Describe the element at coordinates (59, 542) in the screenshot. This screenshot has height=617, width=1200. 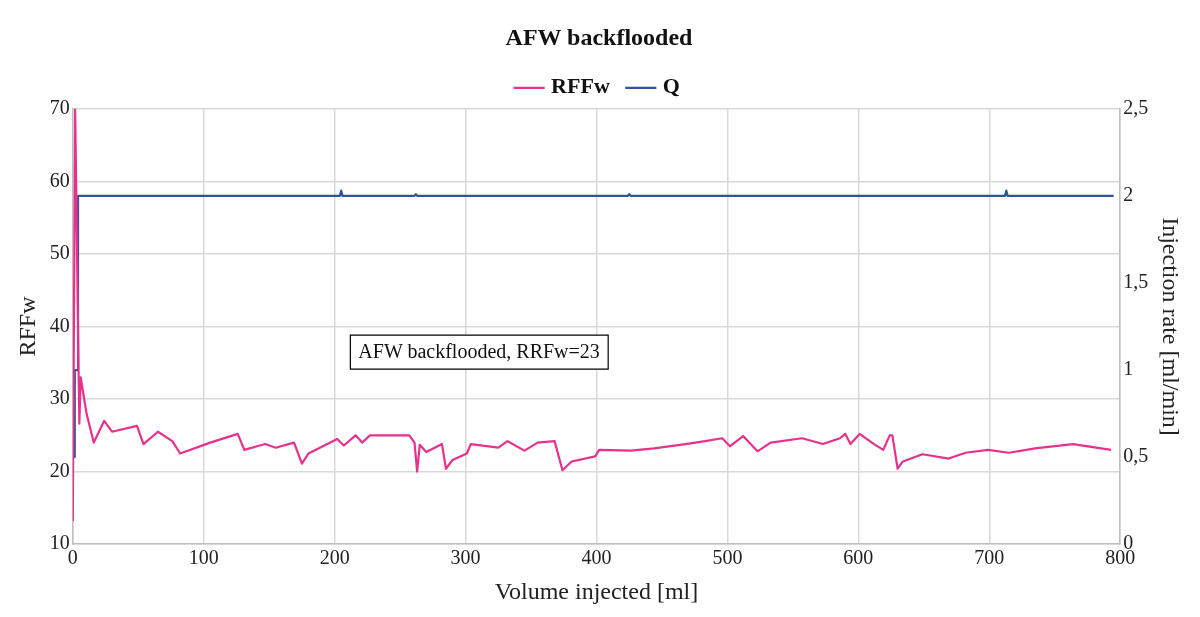
I see `y-tick-label: 10` at that location.